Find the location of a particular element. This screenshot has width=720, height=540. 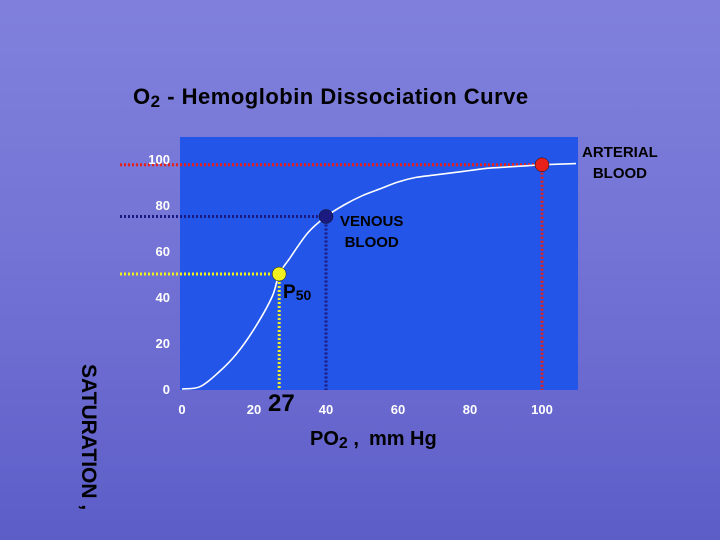

y-tick-100: 100 is located at coordinates (159, 159).